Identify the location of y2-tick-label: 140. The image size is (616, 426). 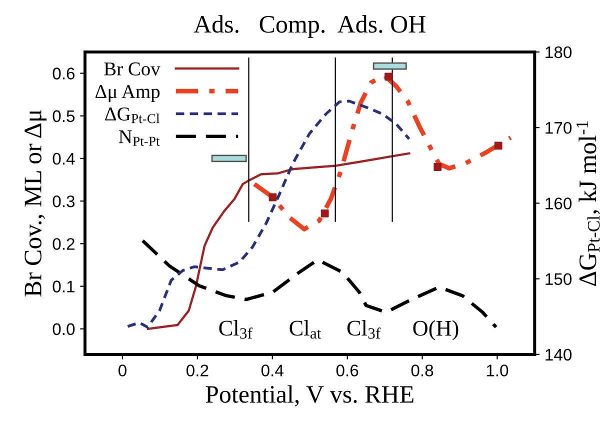
(559, 354).